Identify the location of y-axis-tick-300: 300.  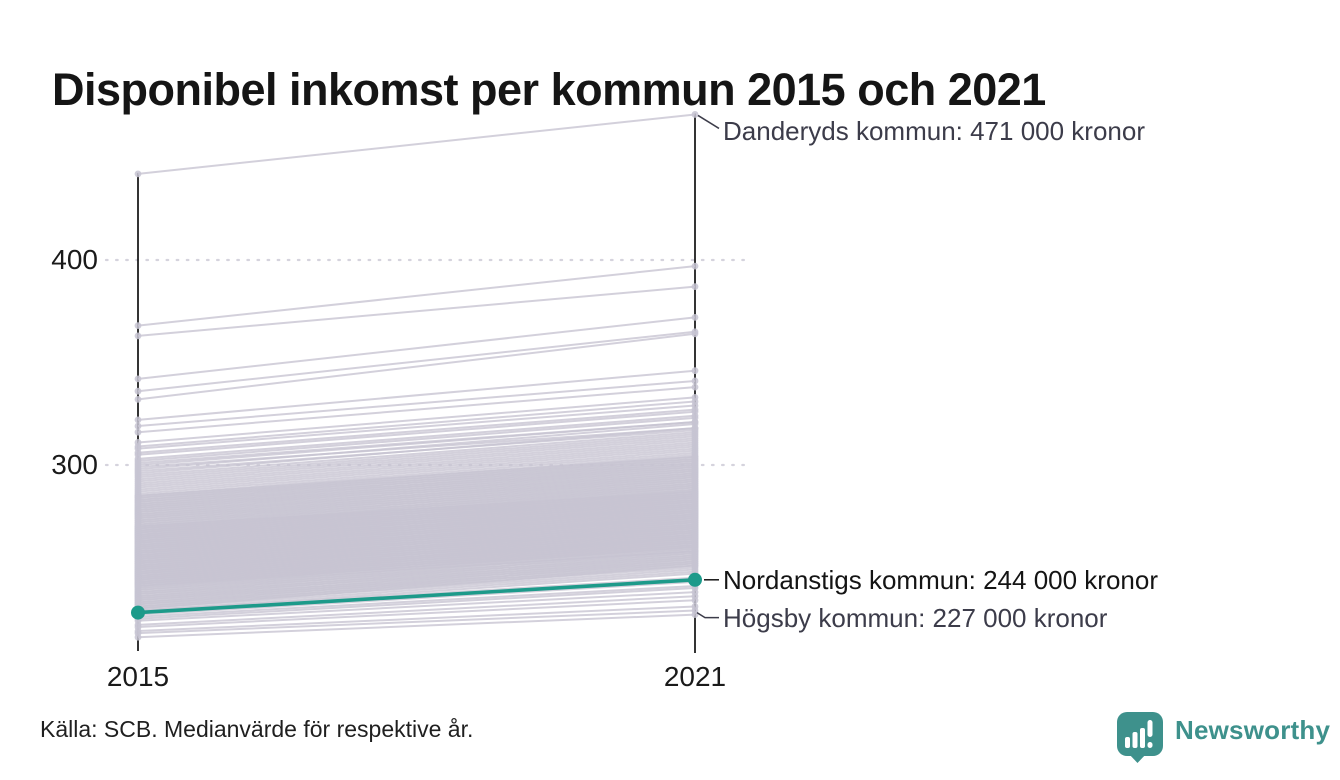
(74, 464).